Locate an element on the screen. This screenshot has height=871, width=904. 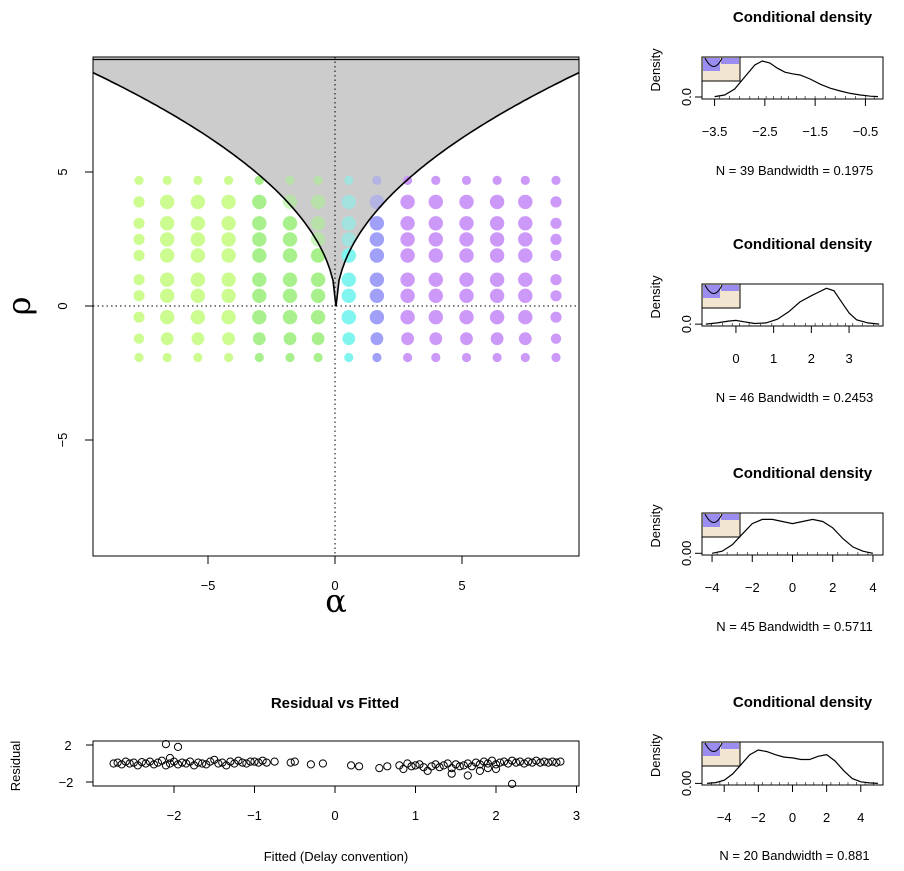
x-tick-label: −1 is located at coordinates (254, 815).